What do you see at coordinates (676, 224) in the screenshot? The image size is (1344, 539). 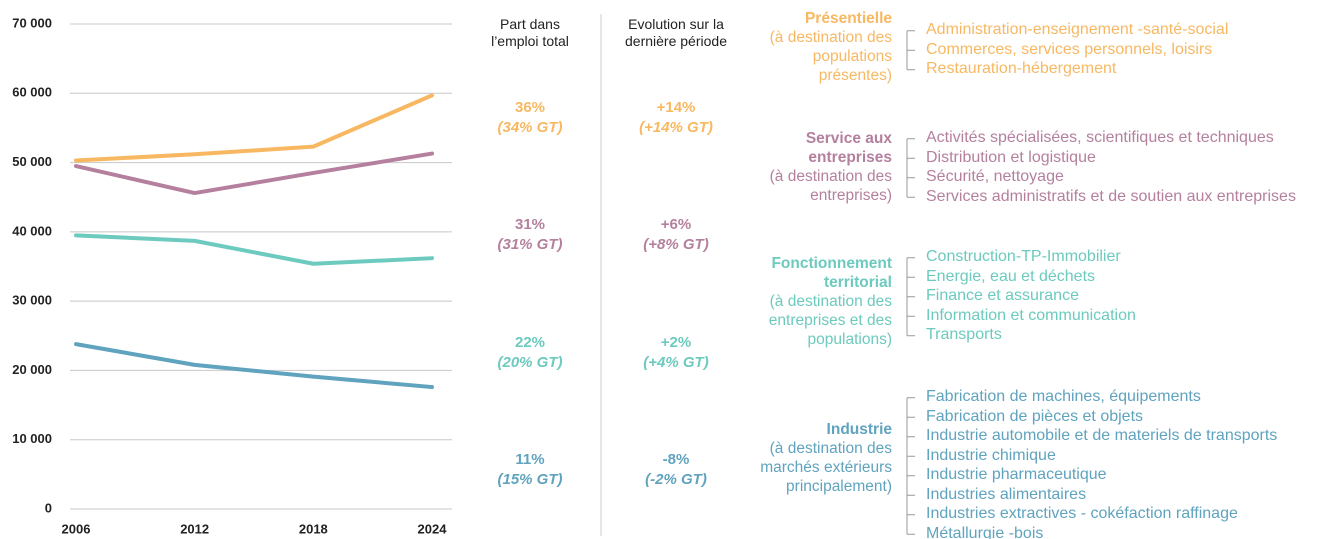 I see `value-main: +6%` at bounding box center [676, 224].